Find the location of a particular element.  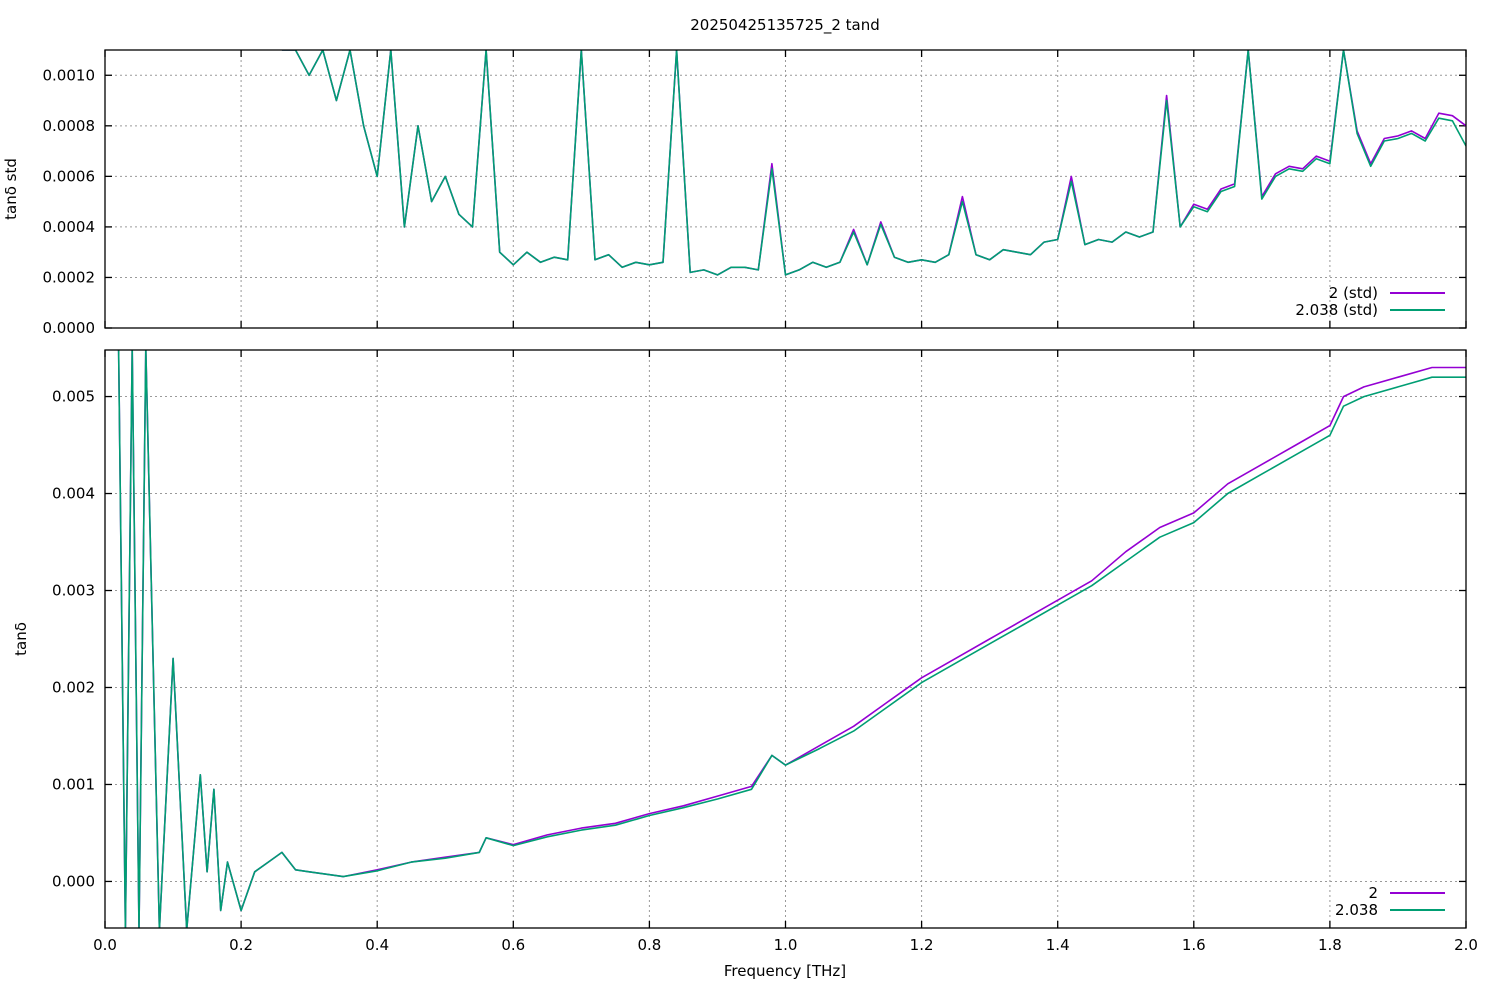

tand-panel-y-axis-label: tanδ is located at coordinates (21, 639).